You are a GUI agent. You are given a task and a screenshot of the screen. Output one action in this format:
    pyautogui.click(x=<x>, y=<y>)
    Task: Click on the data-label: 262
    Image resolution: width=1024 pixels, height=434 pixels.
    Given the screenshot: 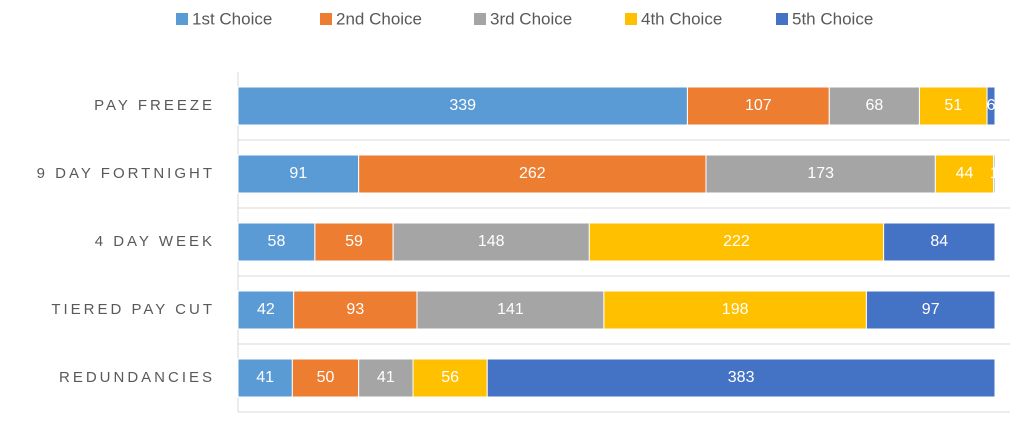 What is the action you would take?
    pyautogui.click(x=532, y=173)
    